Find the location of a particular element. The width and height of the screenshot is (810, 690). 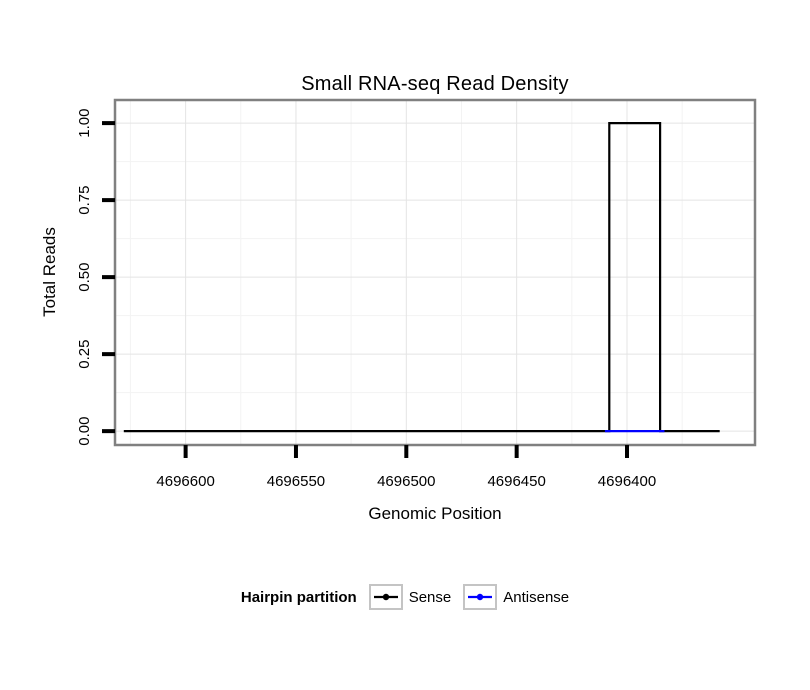

svg-text: 4696550 is located at coordinates (296, 481).